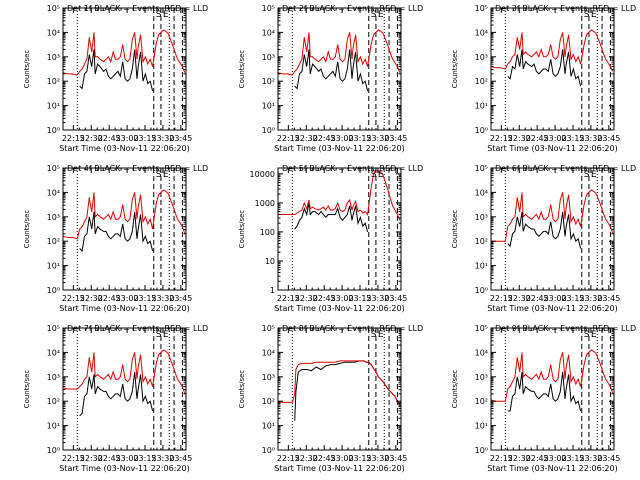  Describe the element at coordinates (137, 328) in the screenshot. I see `panel-title: Det 7f BLACK = Events, RED = LLD` at that location.